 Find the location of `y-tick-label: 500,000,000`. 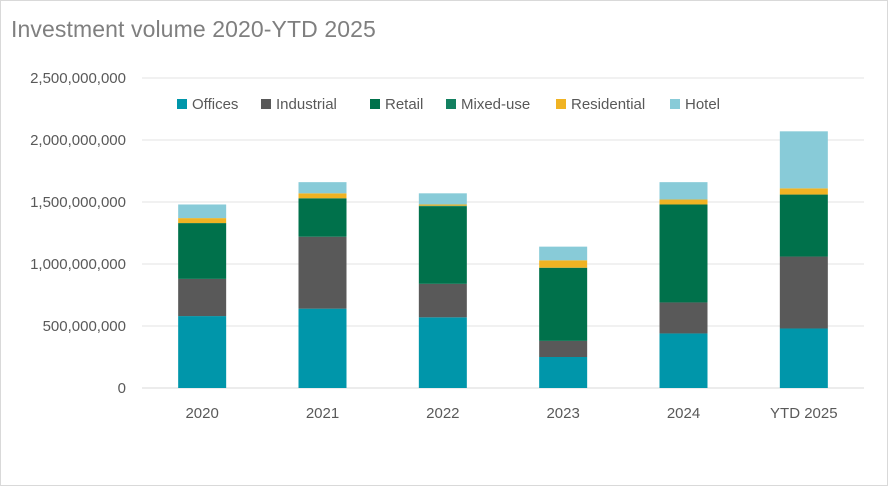

y-tick-label: 500,000,000 is located at coordinates (84, 326).